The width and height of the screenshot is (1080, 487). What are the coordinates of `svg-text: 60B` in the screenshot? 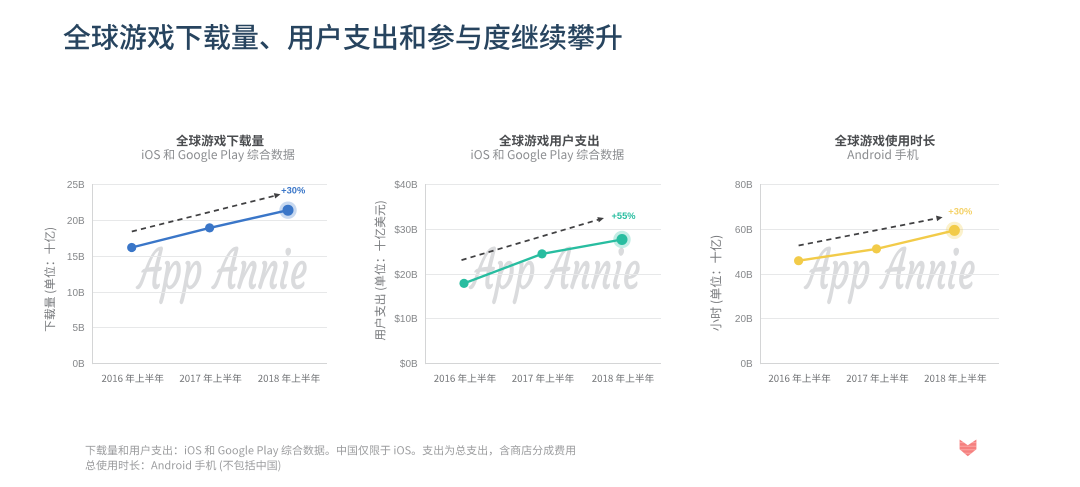 It's located at (744, 230).